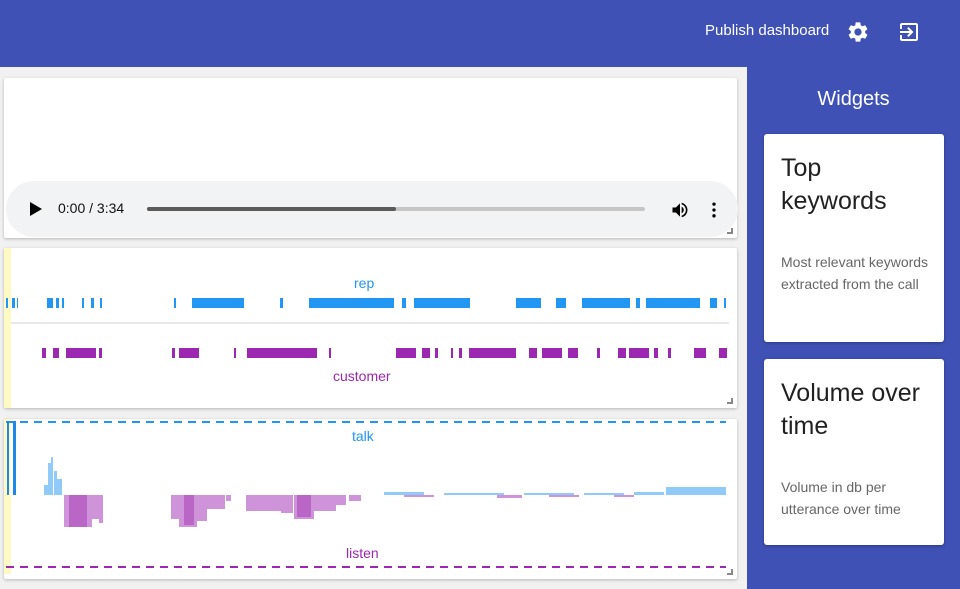 The height and width of the screenshot is (589, 960). What do you see at coordinates (850, 409) in the screenshot?
I see `widget-title: Volume over time` at bounding box center [850, 409].